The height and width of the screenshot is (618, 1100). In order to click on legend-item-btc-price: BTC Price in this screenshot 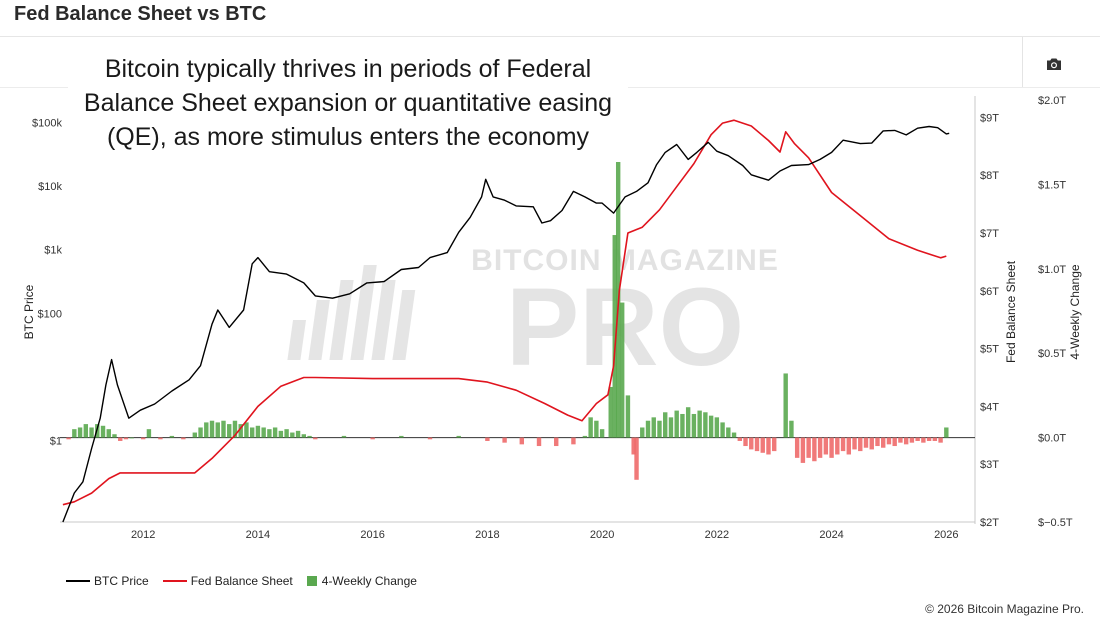, I will do `click(107, 581)`.